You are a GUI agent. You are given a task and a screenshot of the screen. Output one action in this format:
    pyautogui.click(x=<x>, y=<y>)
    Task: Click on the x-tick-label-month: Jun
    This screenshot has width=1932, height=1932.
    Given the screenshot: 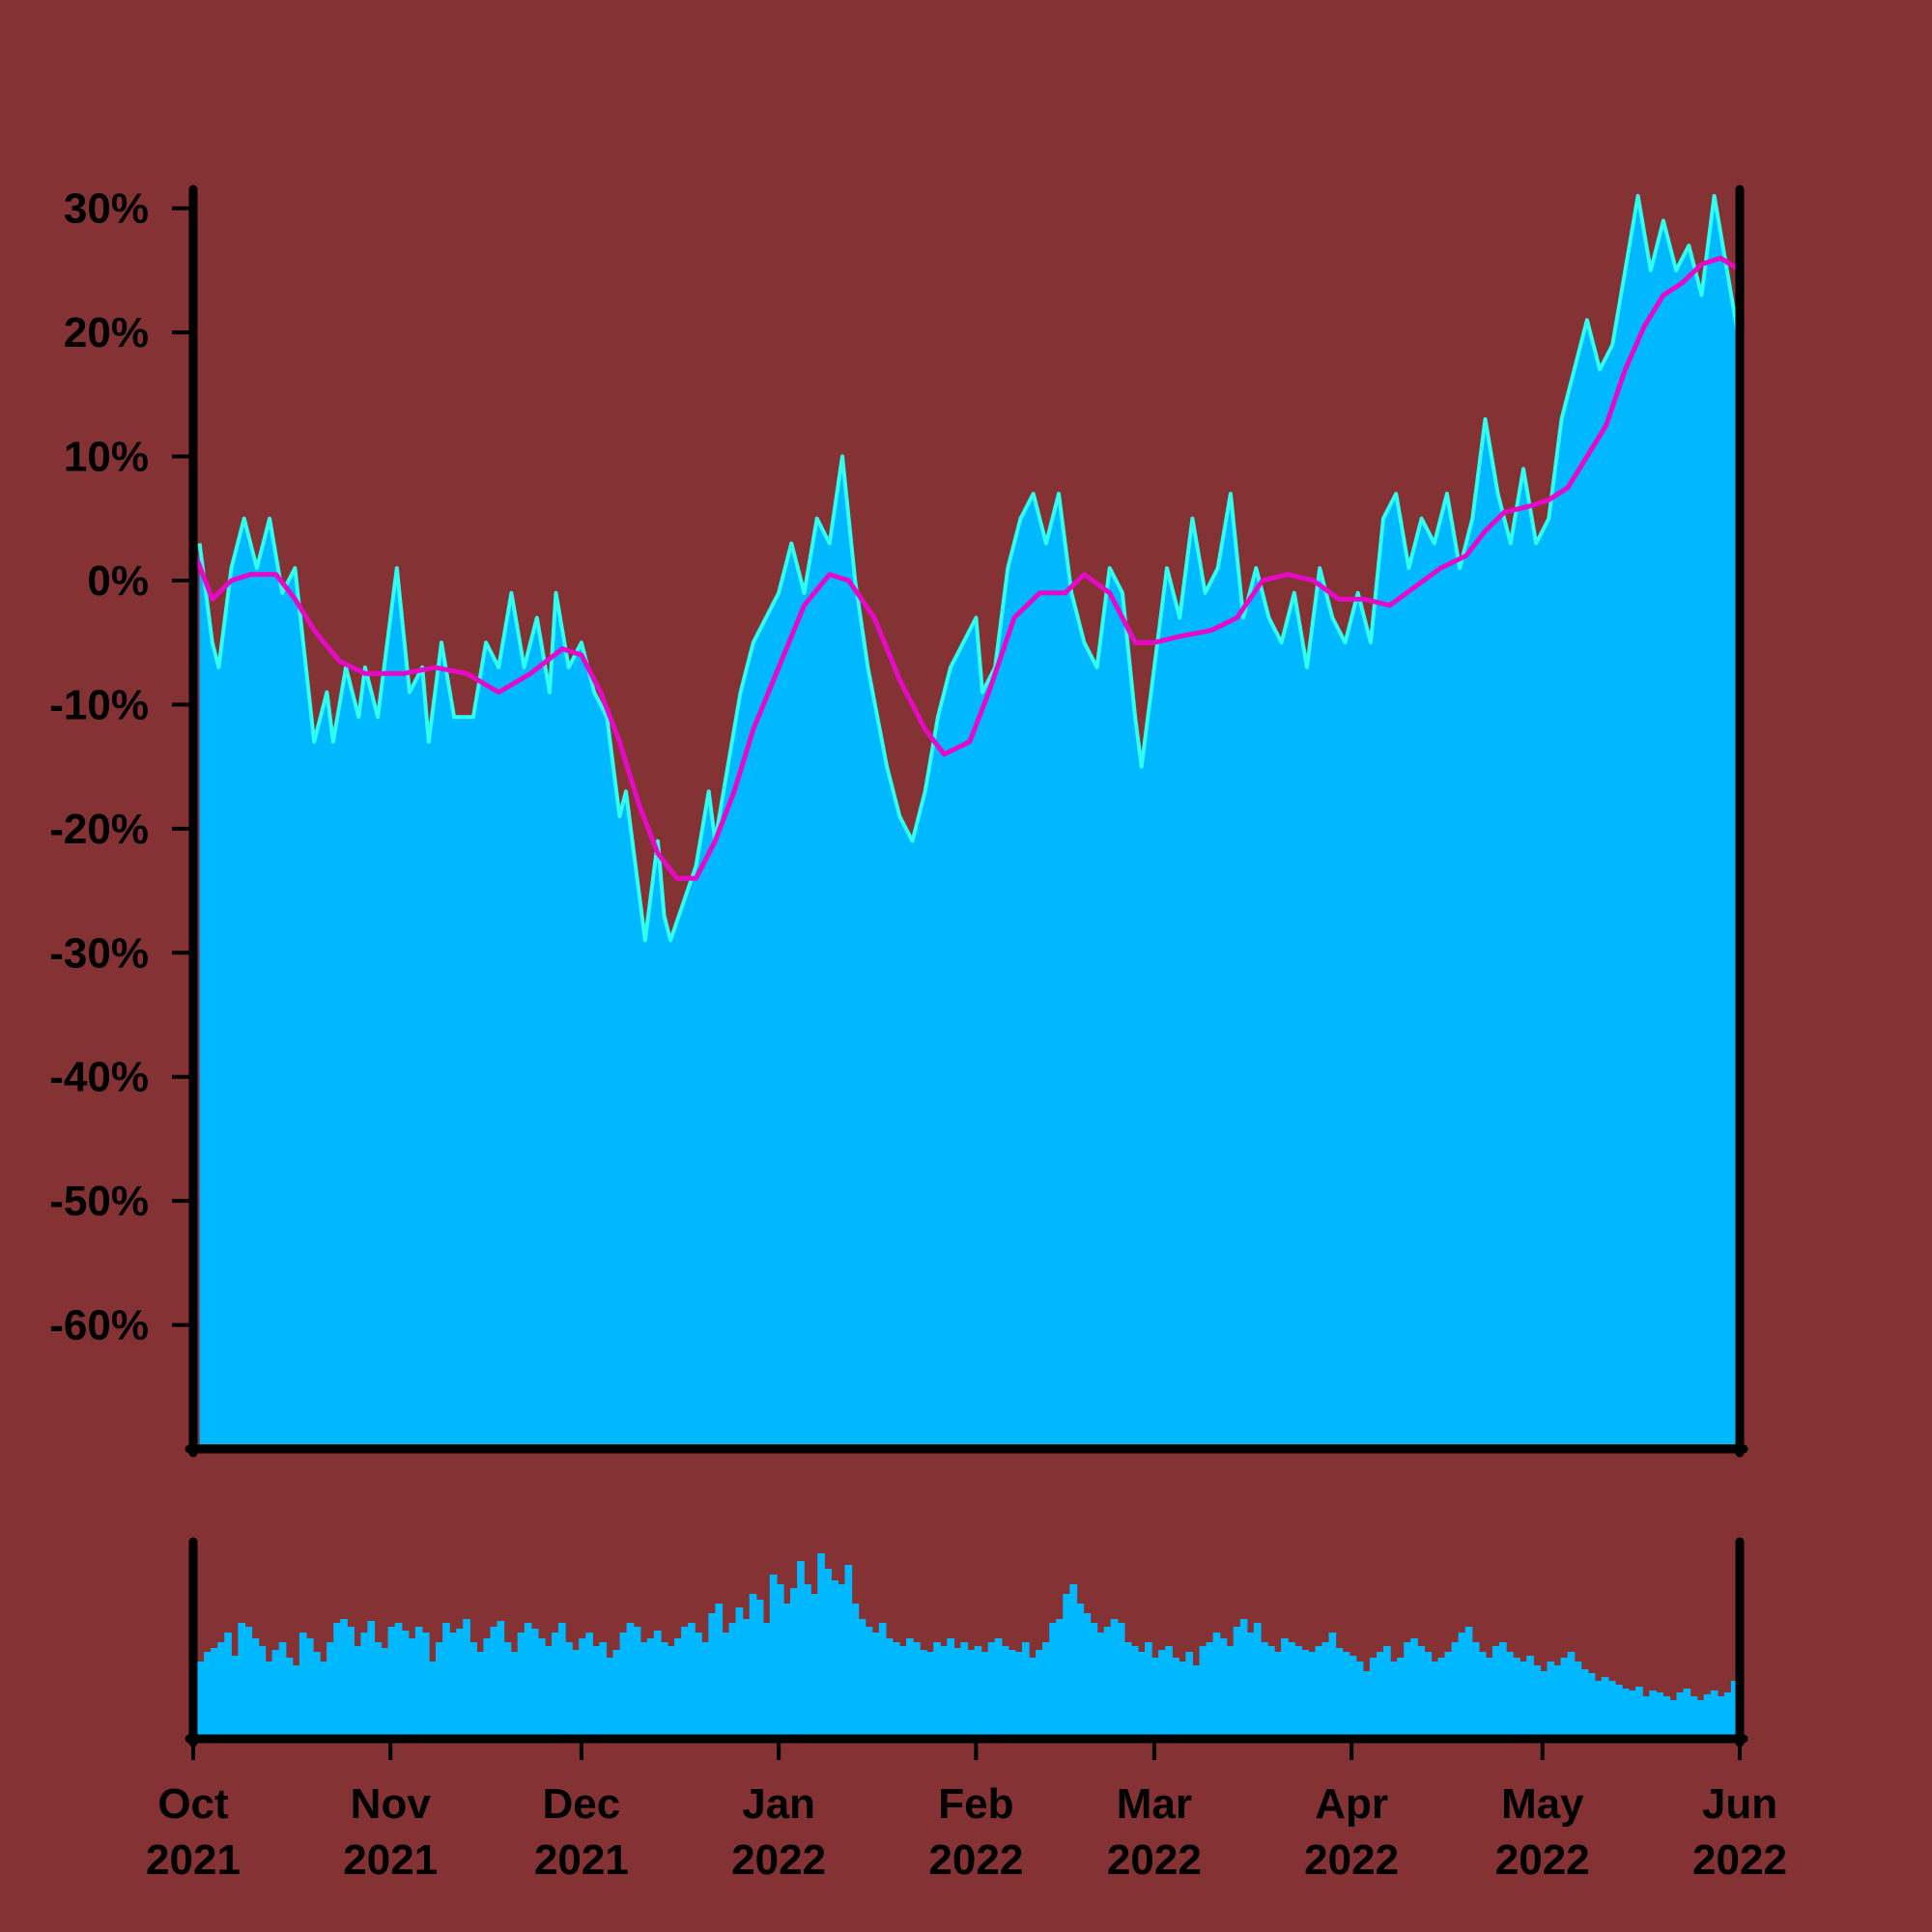 What is the action you would take?
    pyautogui.click(x=1739, y=1804)
    